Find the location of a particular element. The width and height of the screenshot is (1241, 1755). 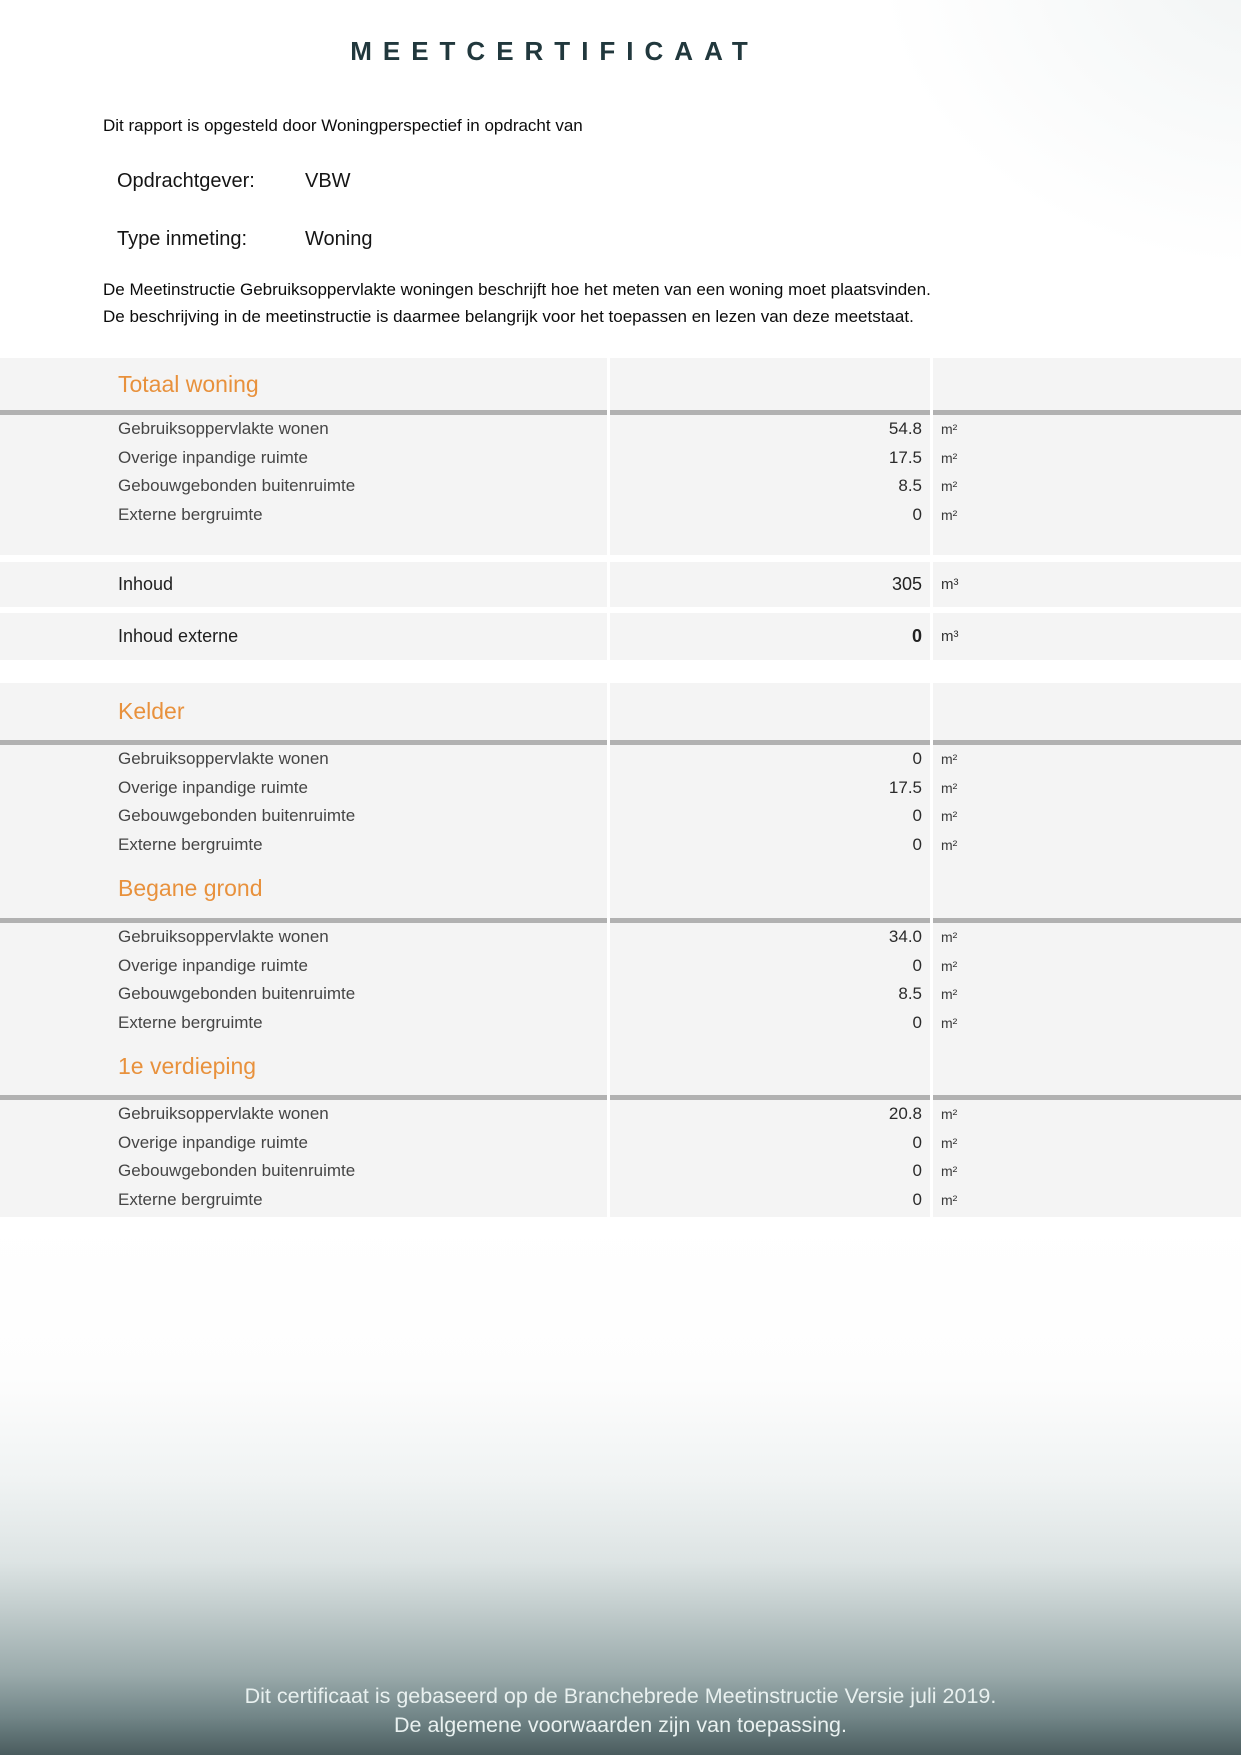

row-value: 34.0 is located at coordinates (905, 937).